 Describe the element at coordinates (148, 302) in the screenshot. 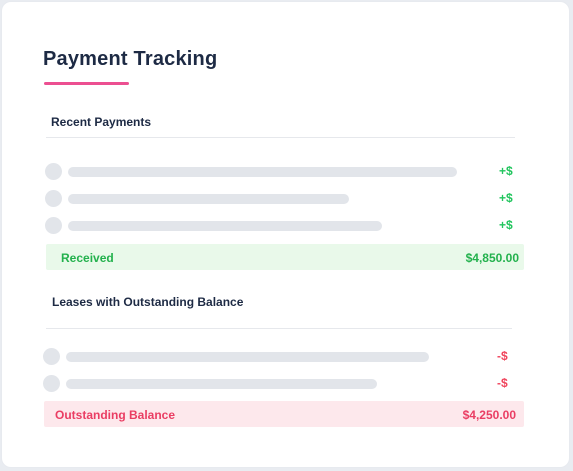

I see `outstanding-heading: Leases with Outstanding Balance` at that location.